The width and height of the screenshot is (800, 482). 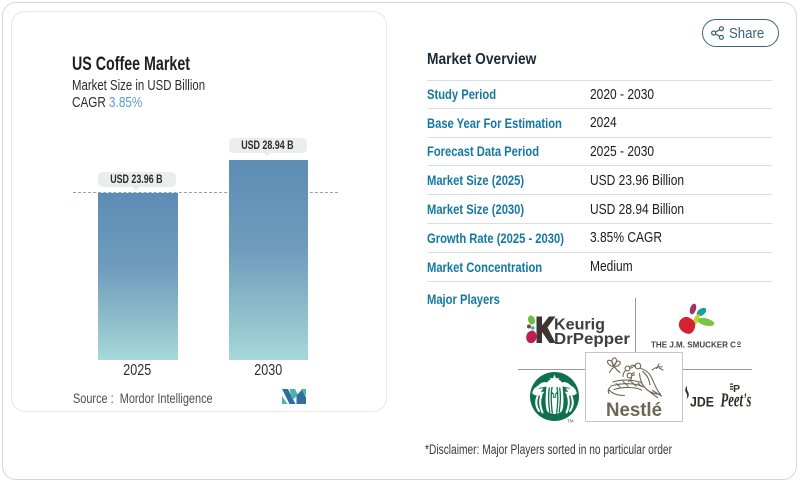 What do you see at coordinates (736, 401) in the screenshot?
I see `svg-text: Peet's` at bounding box center [736, 401].